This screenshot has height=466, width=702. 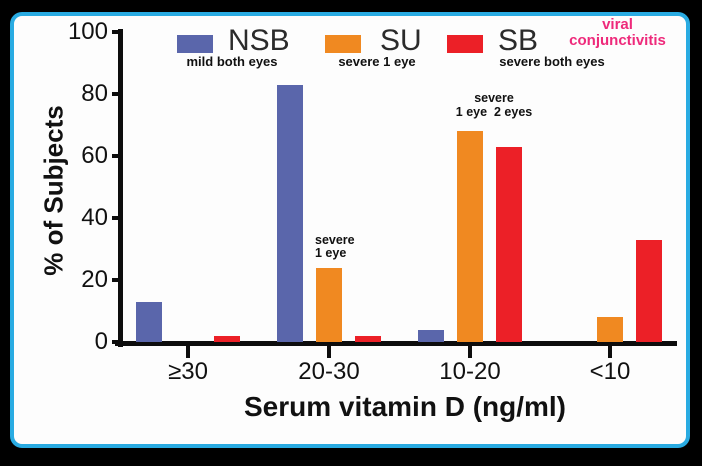 I want to click on legend-label-su: SU, so click(x=401, y=40).